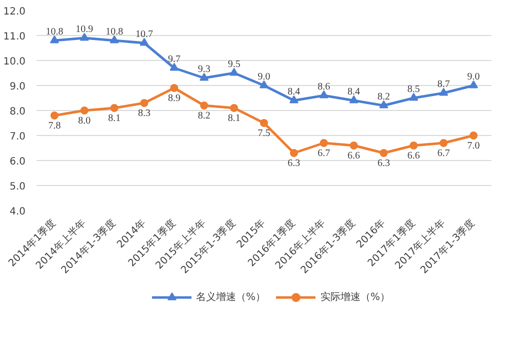  Describe the element at coordinates (18, 212) in the screenshot. I see `y-tick-label: 4.0` at that location.